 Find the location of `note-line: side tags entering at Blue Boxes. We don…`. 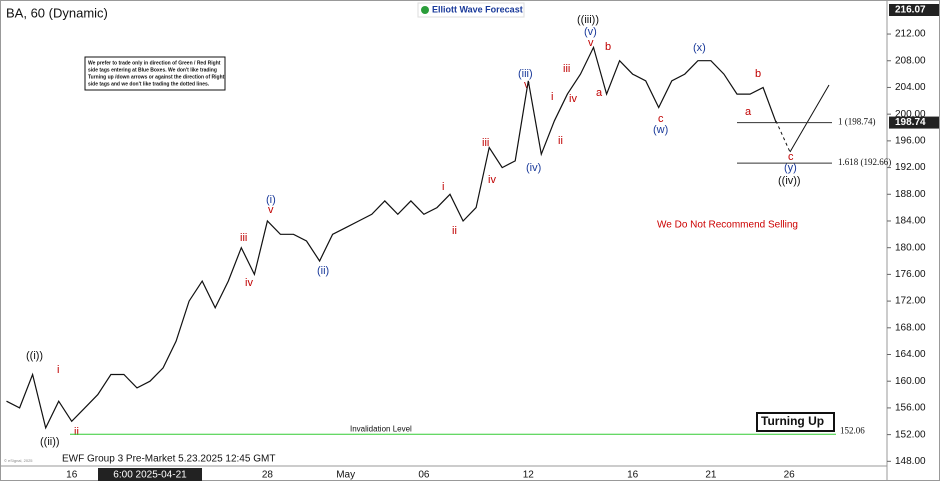

note-line: side tags entering at Blue Boxes. We don… is located at coordinates (152, 70).